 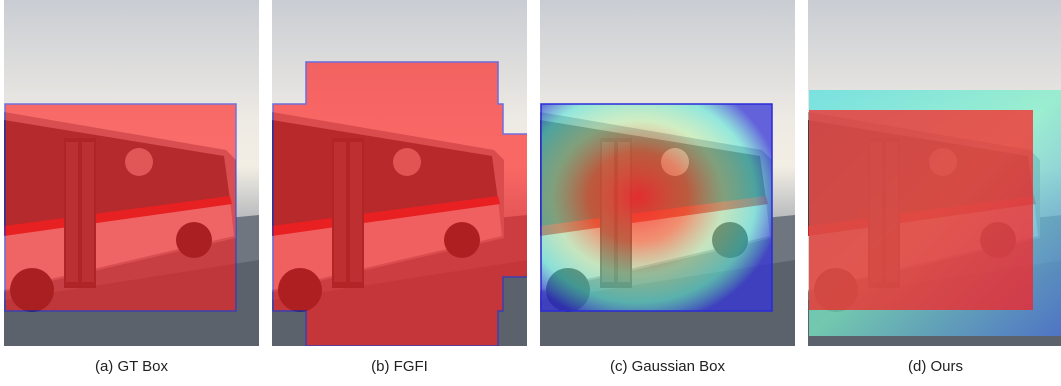 I want to click on caption-ours: (d) Ours, so click(x=935, y=366).